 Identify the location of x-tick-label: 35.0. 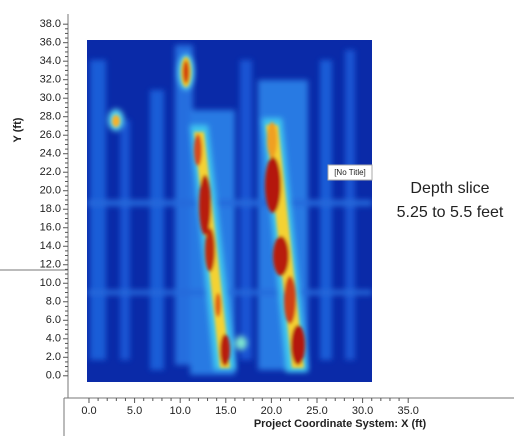
(407, 411).